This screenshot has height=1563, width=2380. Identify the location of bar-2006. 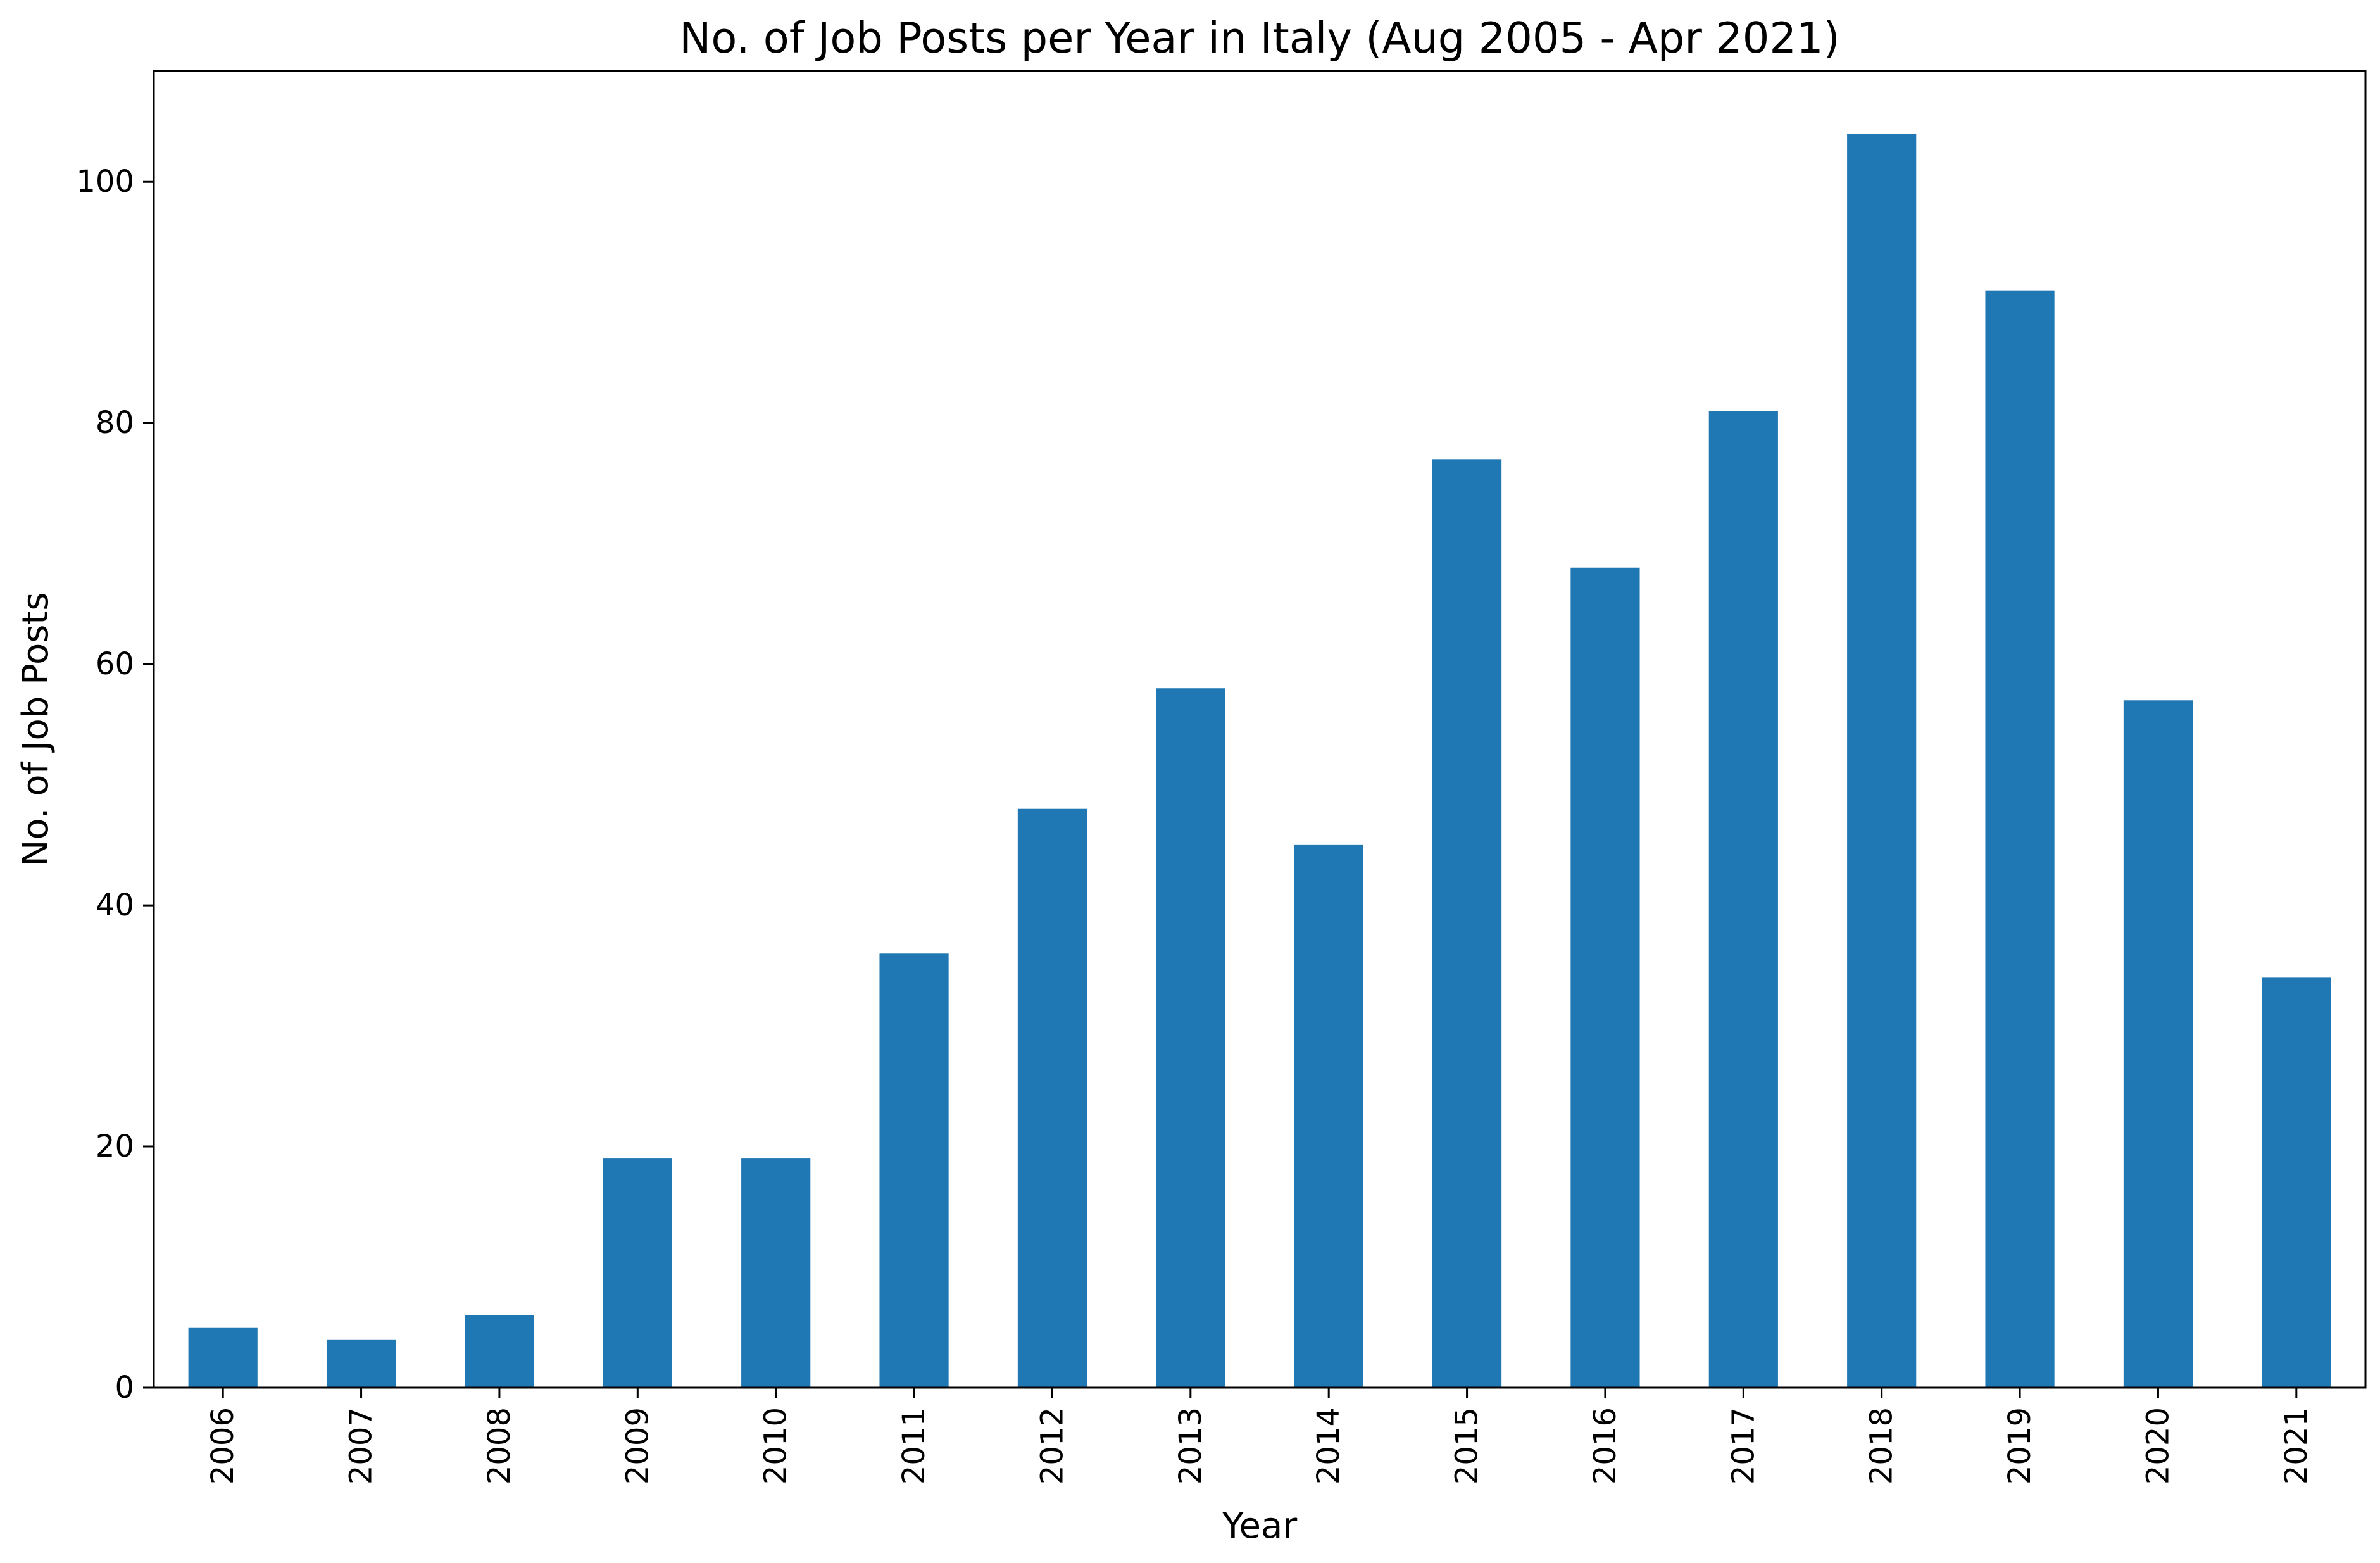
(223, 1358).